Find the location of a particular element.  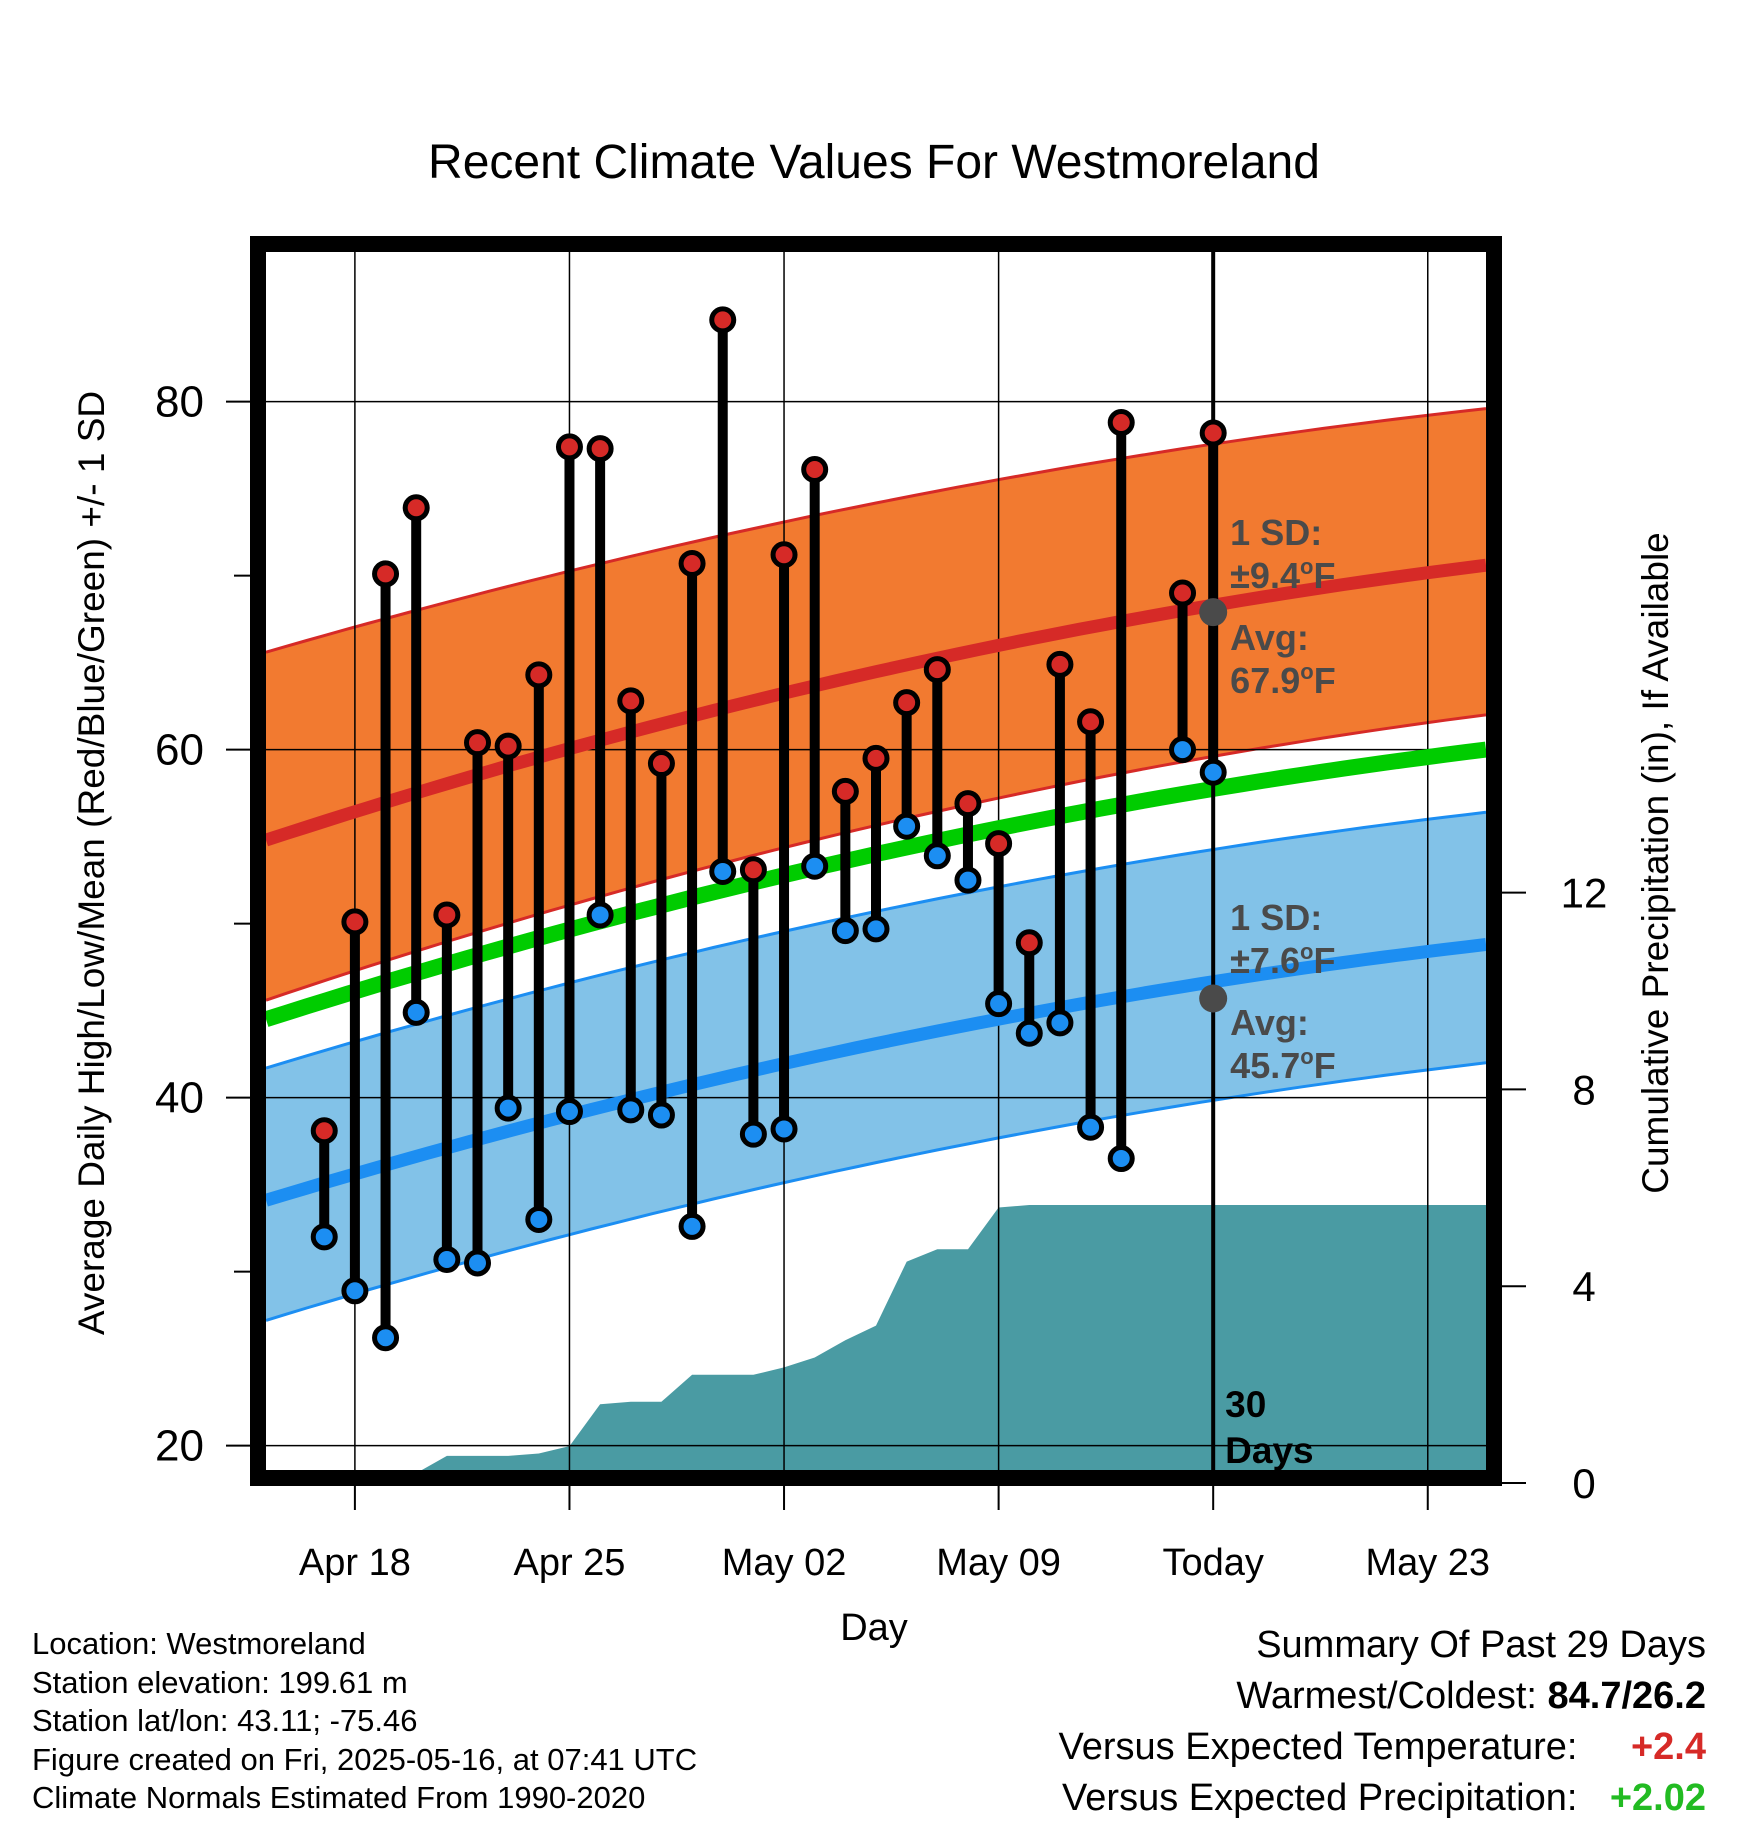

chart-title: Recent Climate Values For Westmoreland is located at coordinates (874, 162).